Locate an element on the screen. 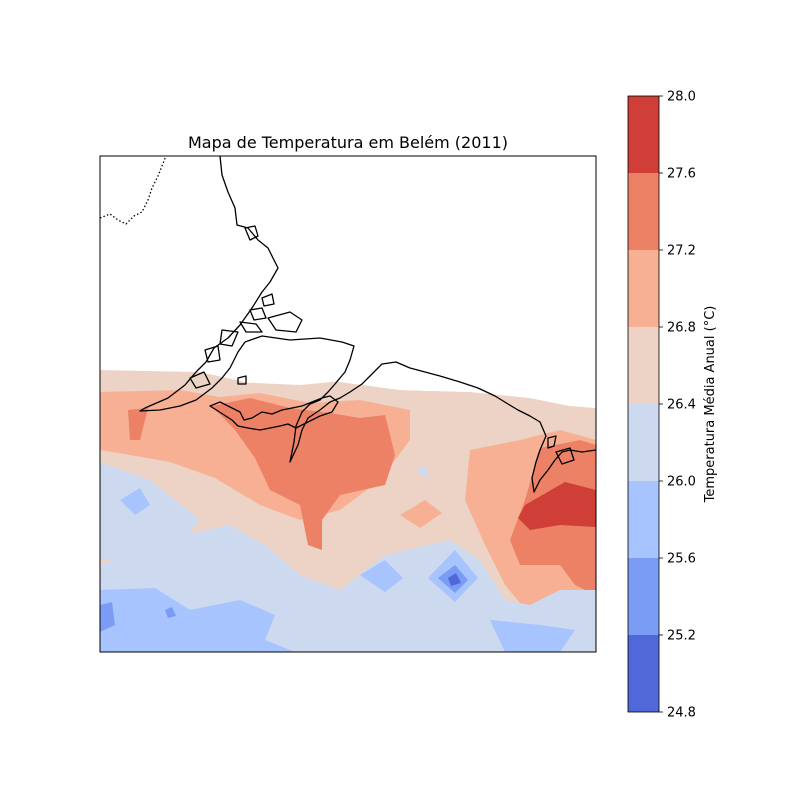 The image size is (800, 800). contour-27.6-28.0 is located at coordinates (557, 506).